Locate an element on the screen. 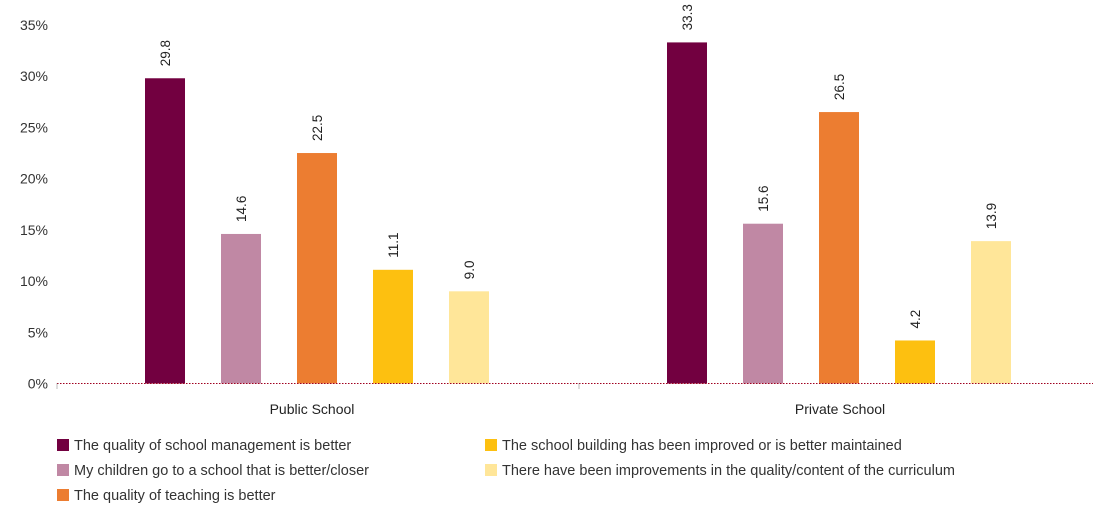 This screenshot has height=510, width=1093. legend-item: The quality of teaching is better is located at coordinates (166, 496).